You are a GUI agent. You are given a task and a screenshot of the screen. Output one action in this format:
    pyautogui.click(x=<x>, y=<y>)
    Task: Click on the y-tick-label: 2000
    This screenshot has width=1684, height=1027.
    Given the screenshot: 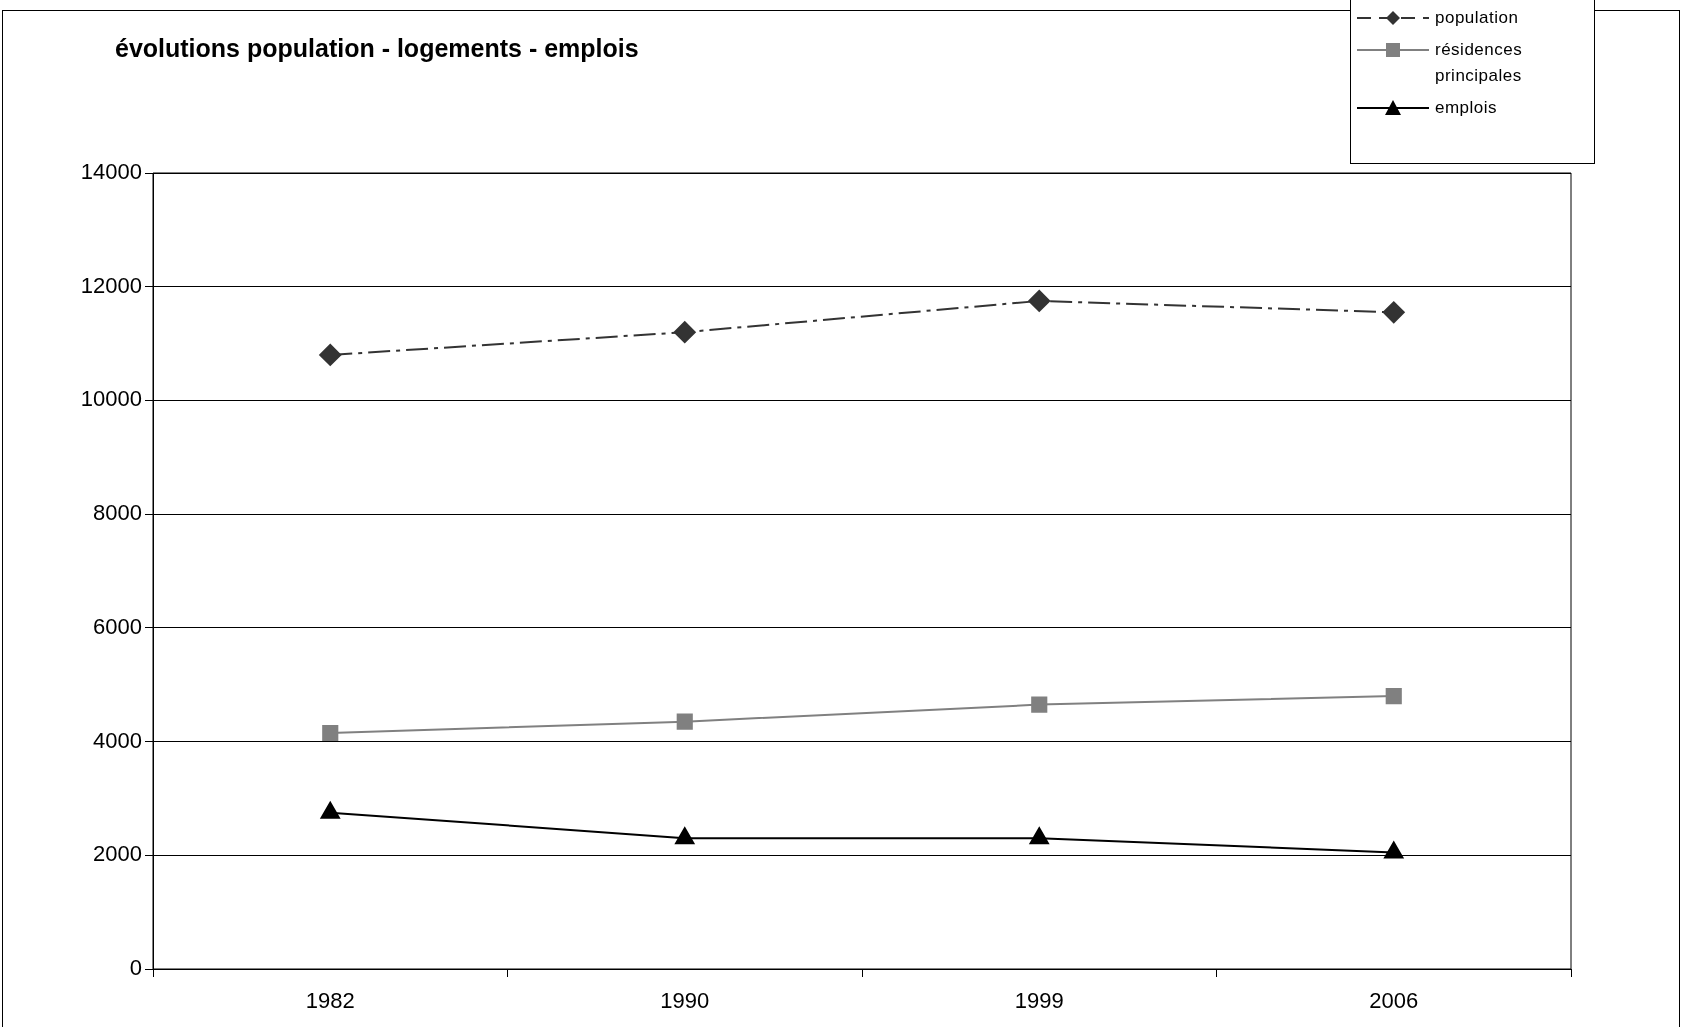 What is the action you would take?
    pyautogui.click(x=117, y=854)
    